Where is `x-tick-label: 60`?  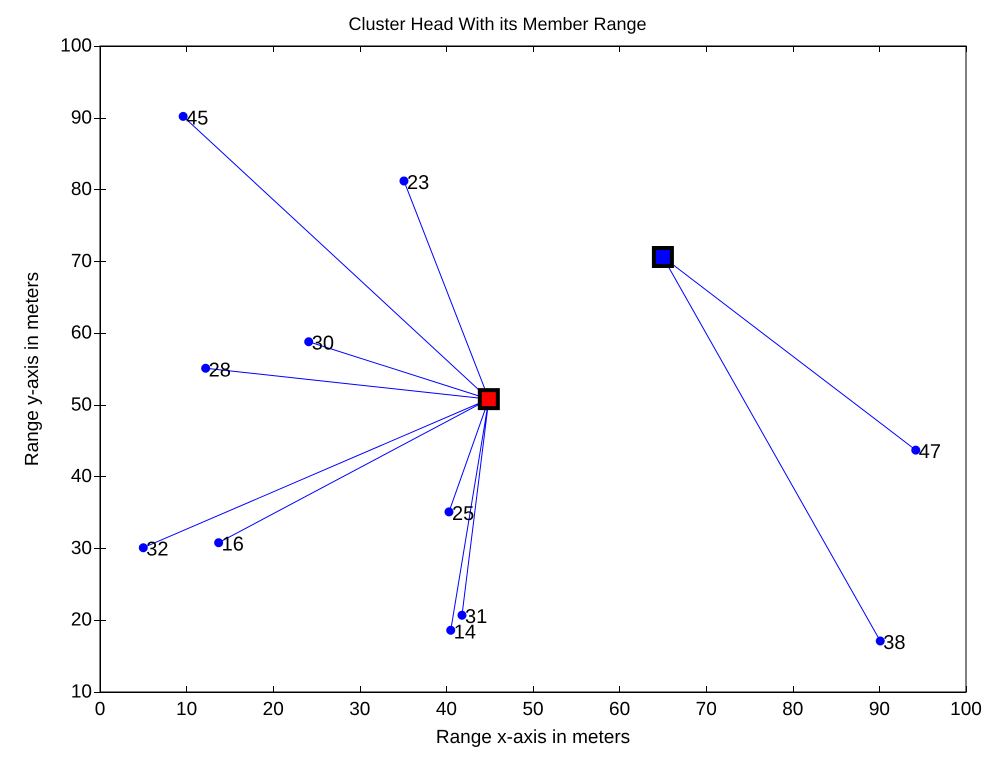
x-tick-label: 60 is located at coordinates (619, 709).